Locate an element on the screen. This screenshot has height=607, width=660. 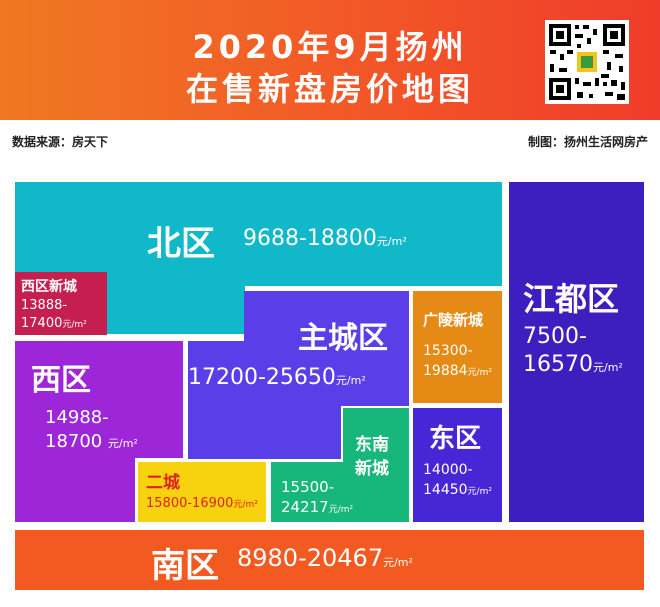
district-name: 南区 is located at coordinates (185, 566).